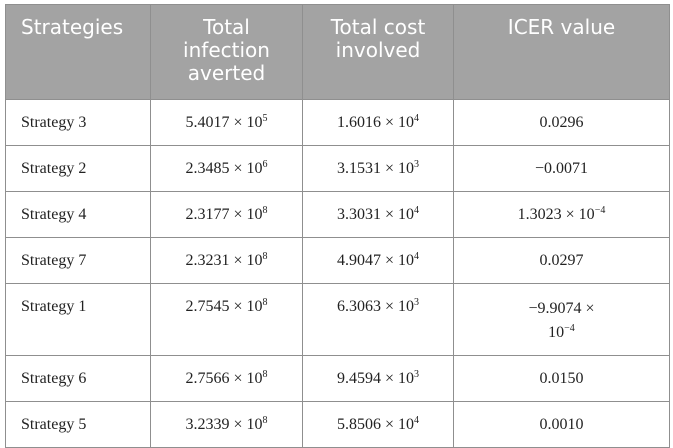 The image size is (673, 448). I want to click on header-total-cost-involved: Total cost involved, so click(378, 52).